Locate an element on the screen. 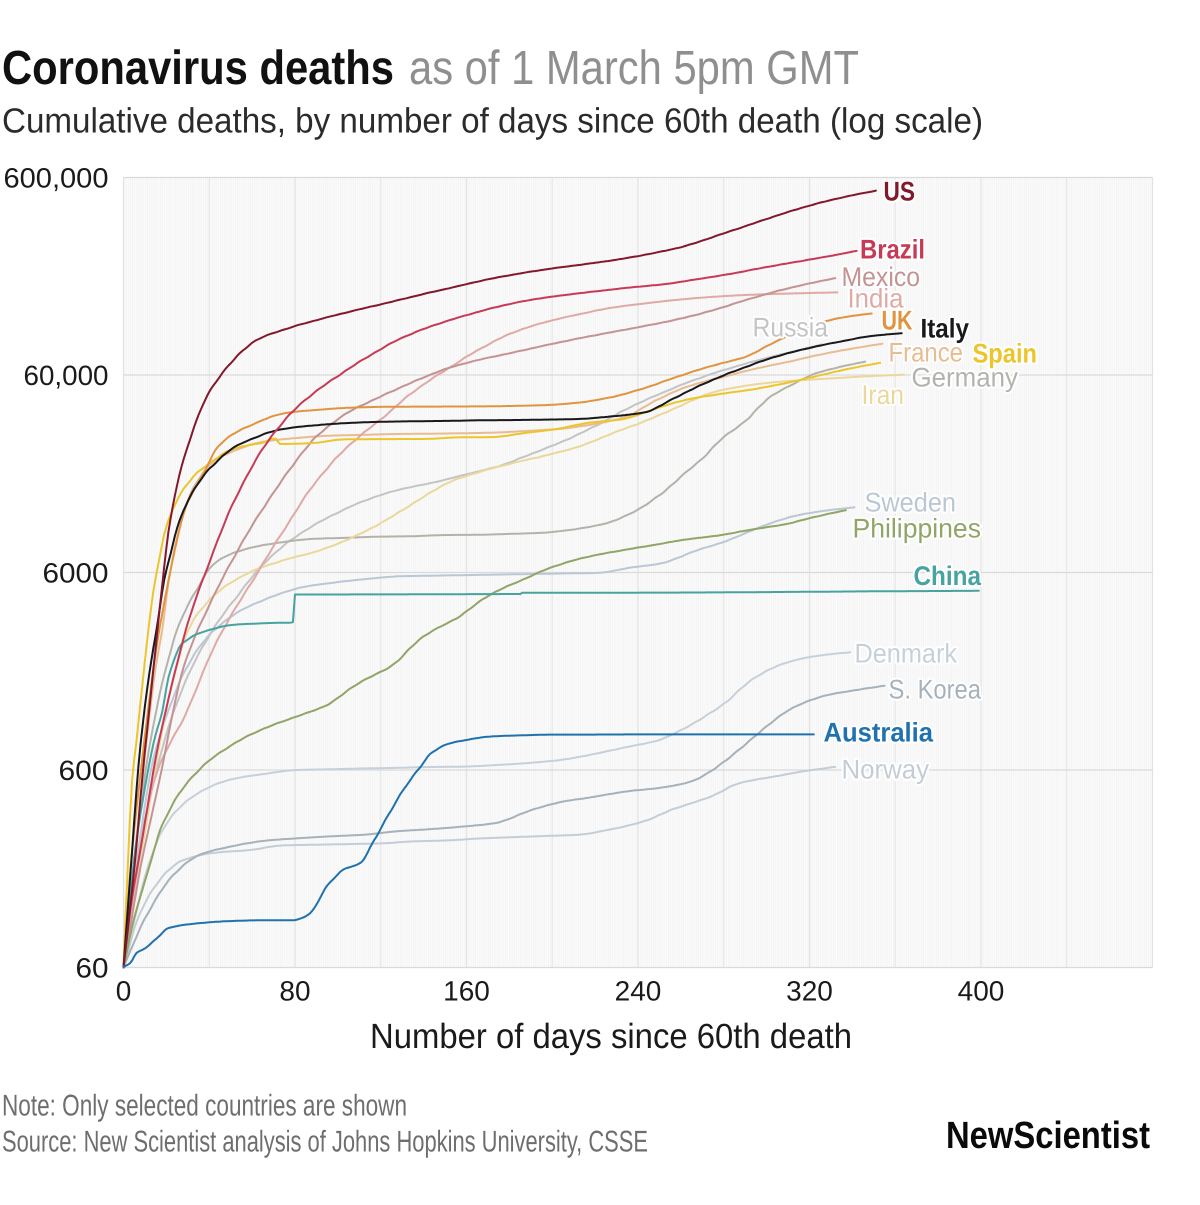 The height and width of the screenshot is (1205, 1200). svg-text: Italy is located at coordinates (945, 329).